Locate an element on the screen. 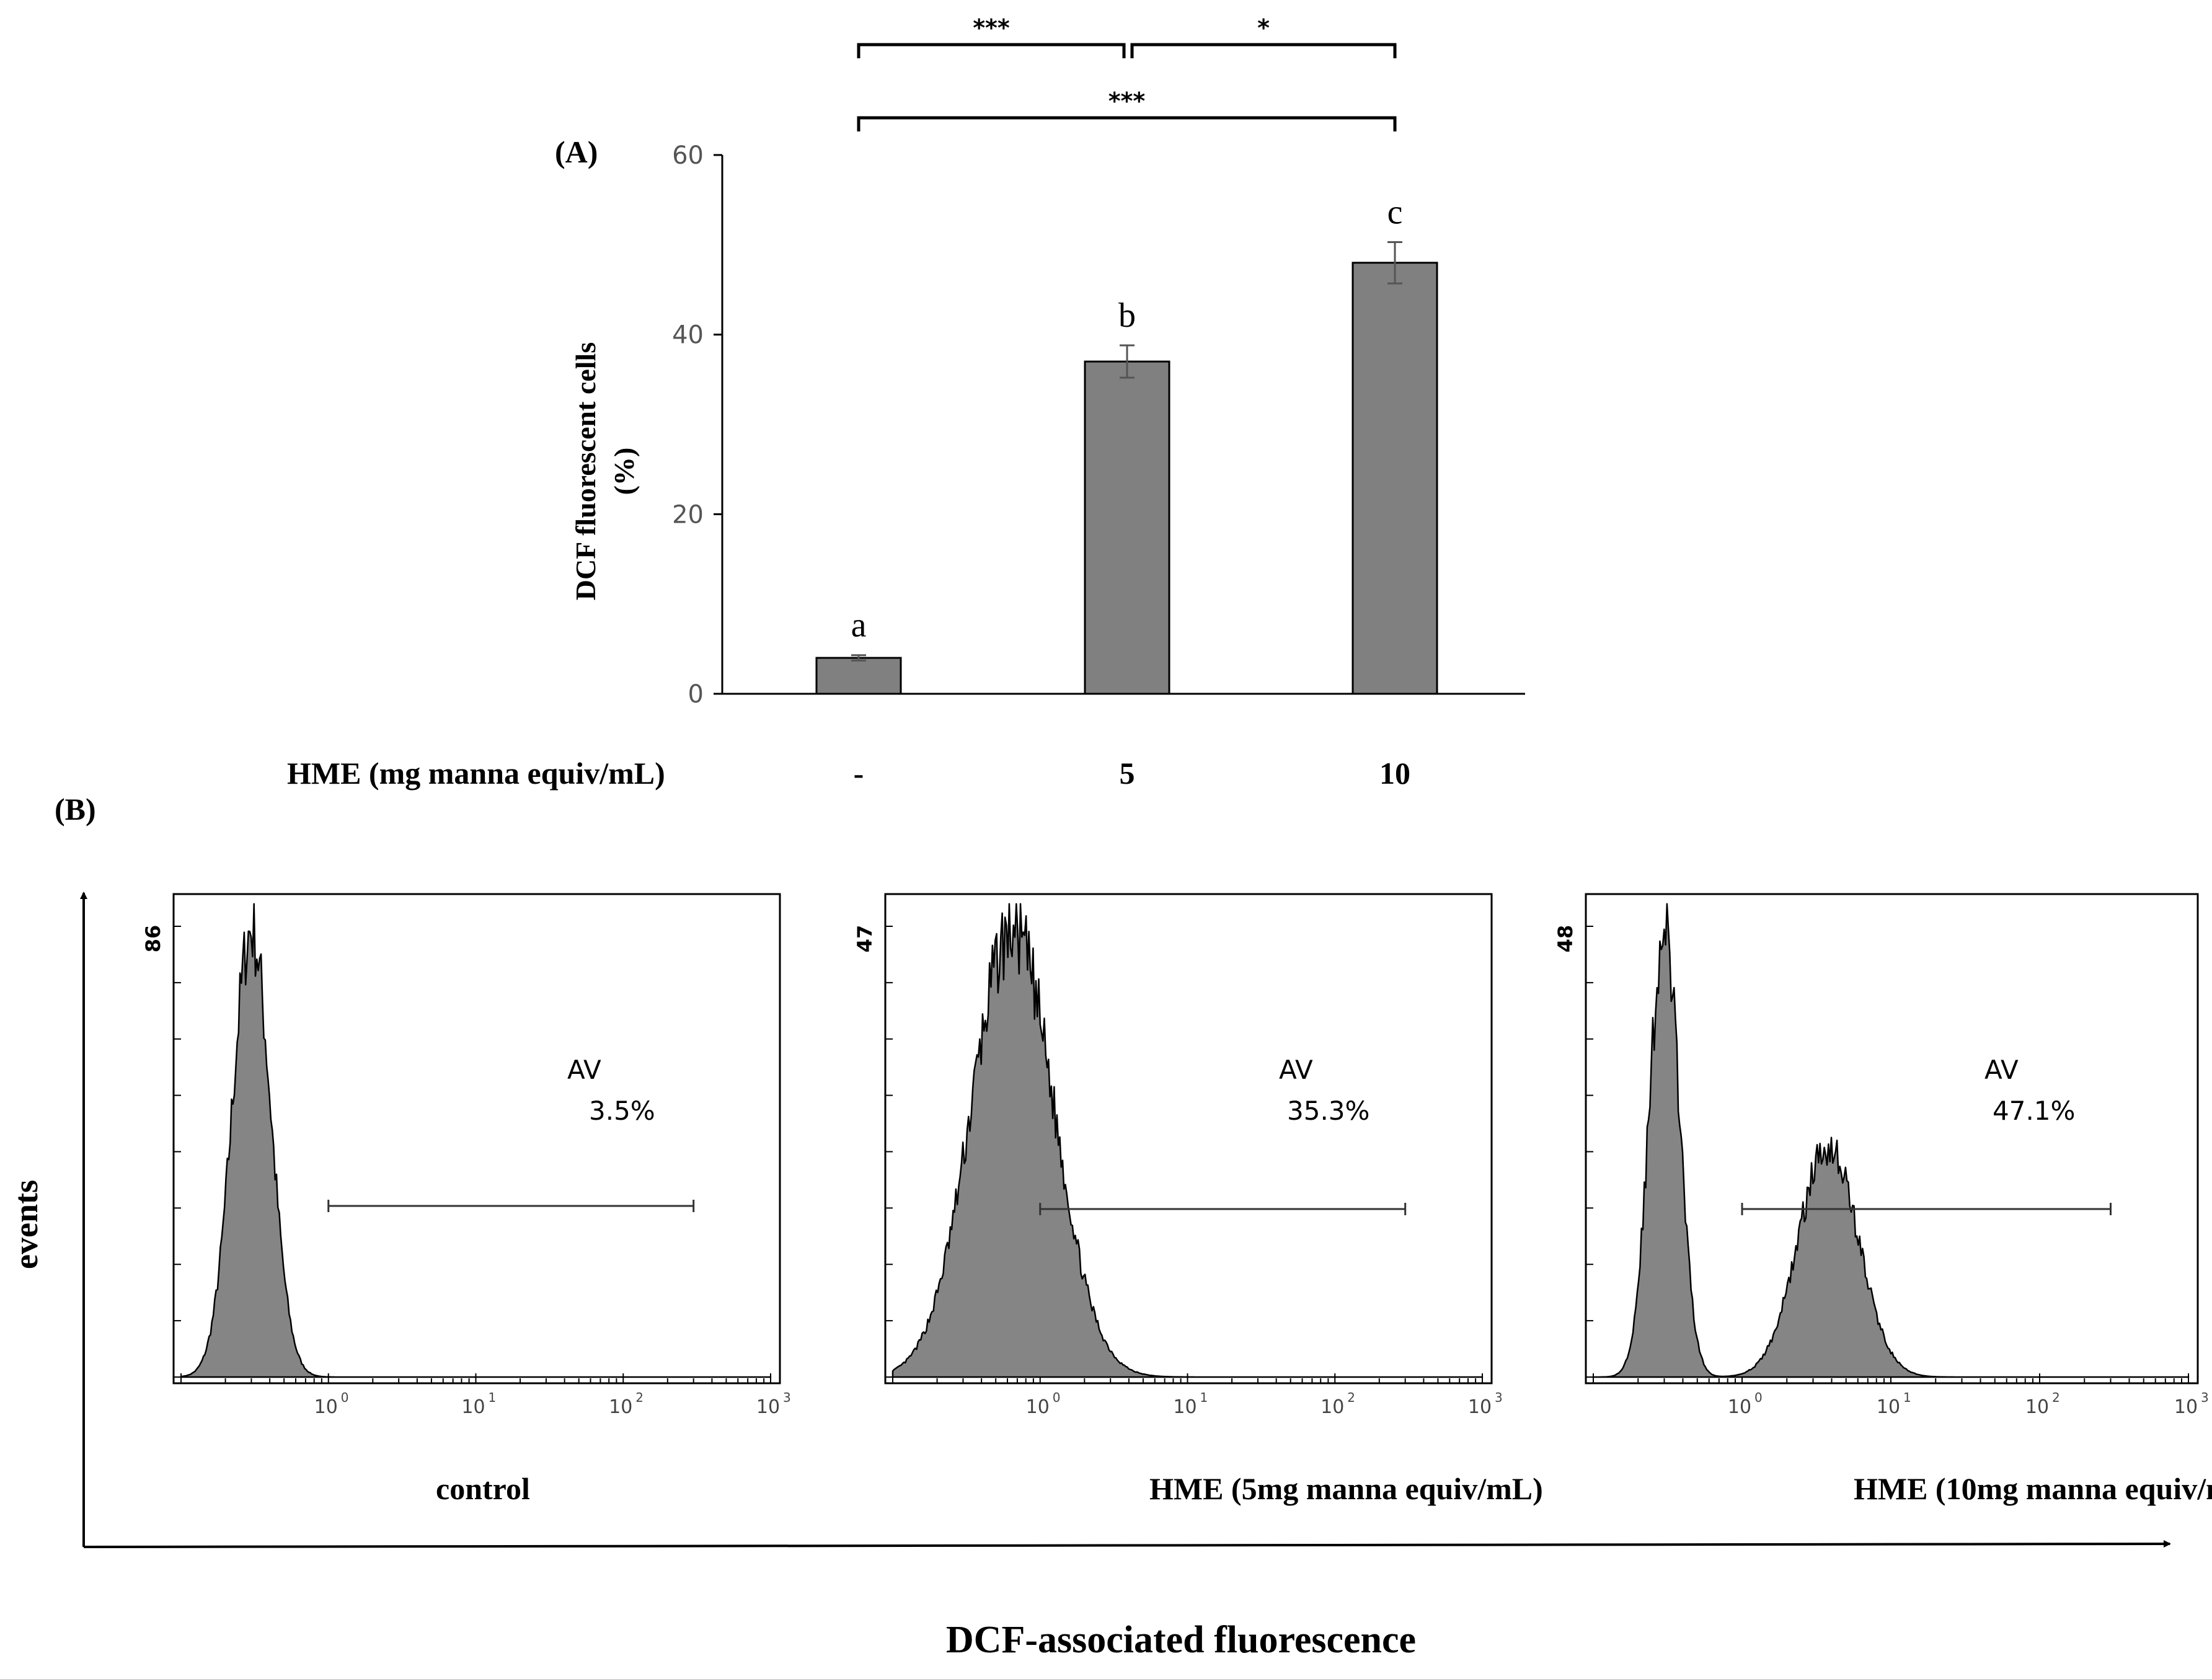 This screenshot has height=1679, width=2212. y-tick-label: 60 is located at coordinates (688, 155).